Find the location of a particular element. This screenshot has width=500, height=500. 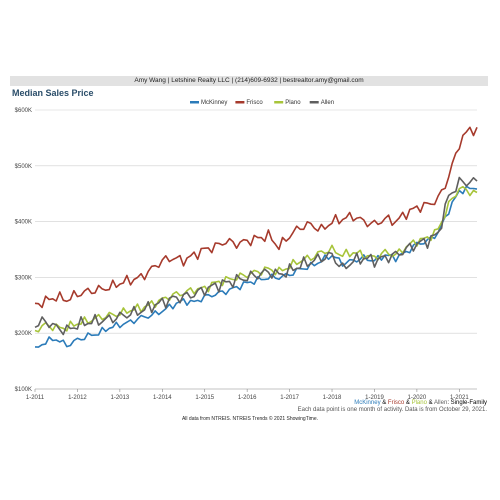

legend: McKinney Frisco Plano Allen is located at coordinates (262, 103).